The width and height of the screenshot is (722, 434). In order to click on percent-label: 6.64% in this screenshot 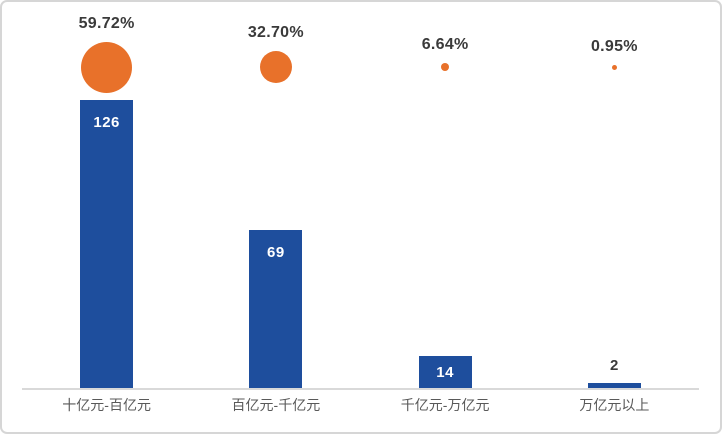, I will do `click(445, 44)`.